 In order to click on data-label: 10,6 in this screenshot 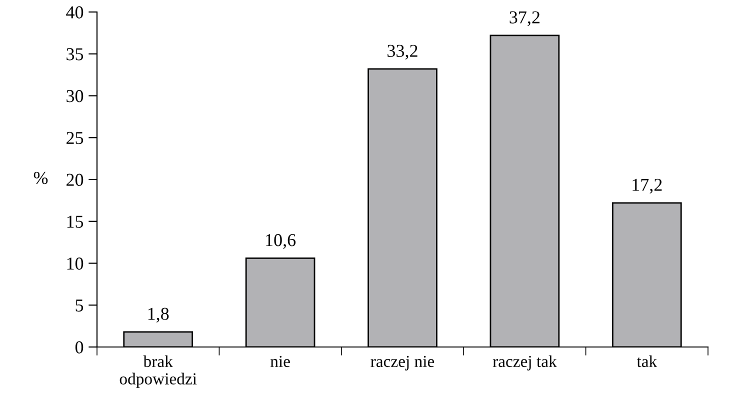, I will do `click(281, 241)`.